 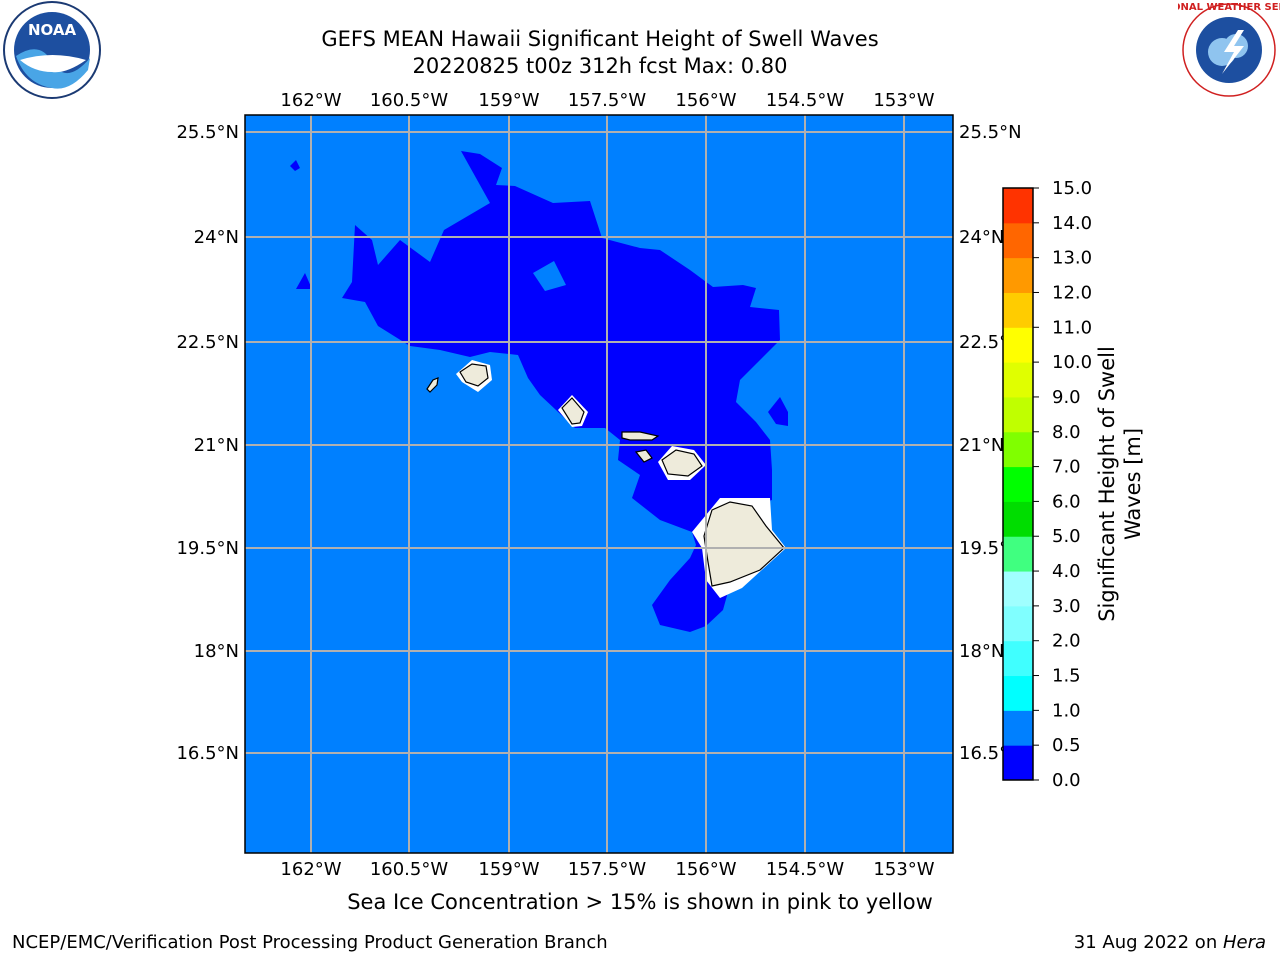 I want to click on colorbar-frame, so click(x=1018, y=484).